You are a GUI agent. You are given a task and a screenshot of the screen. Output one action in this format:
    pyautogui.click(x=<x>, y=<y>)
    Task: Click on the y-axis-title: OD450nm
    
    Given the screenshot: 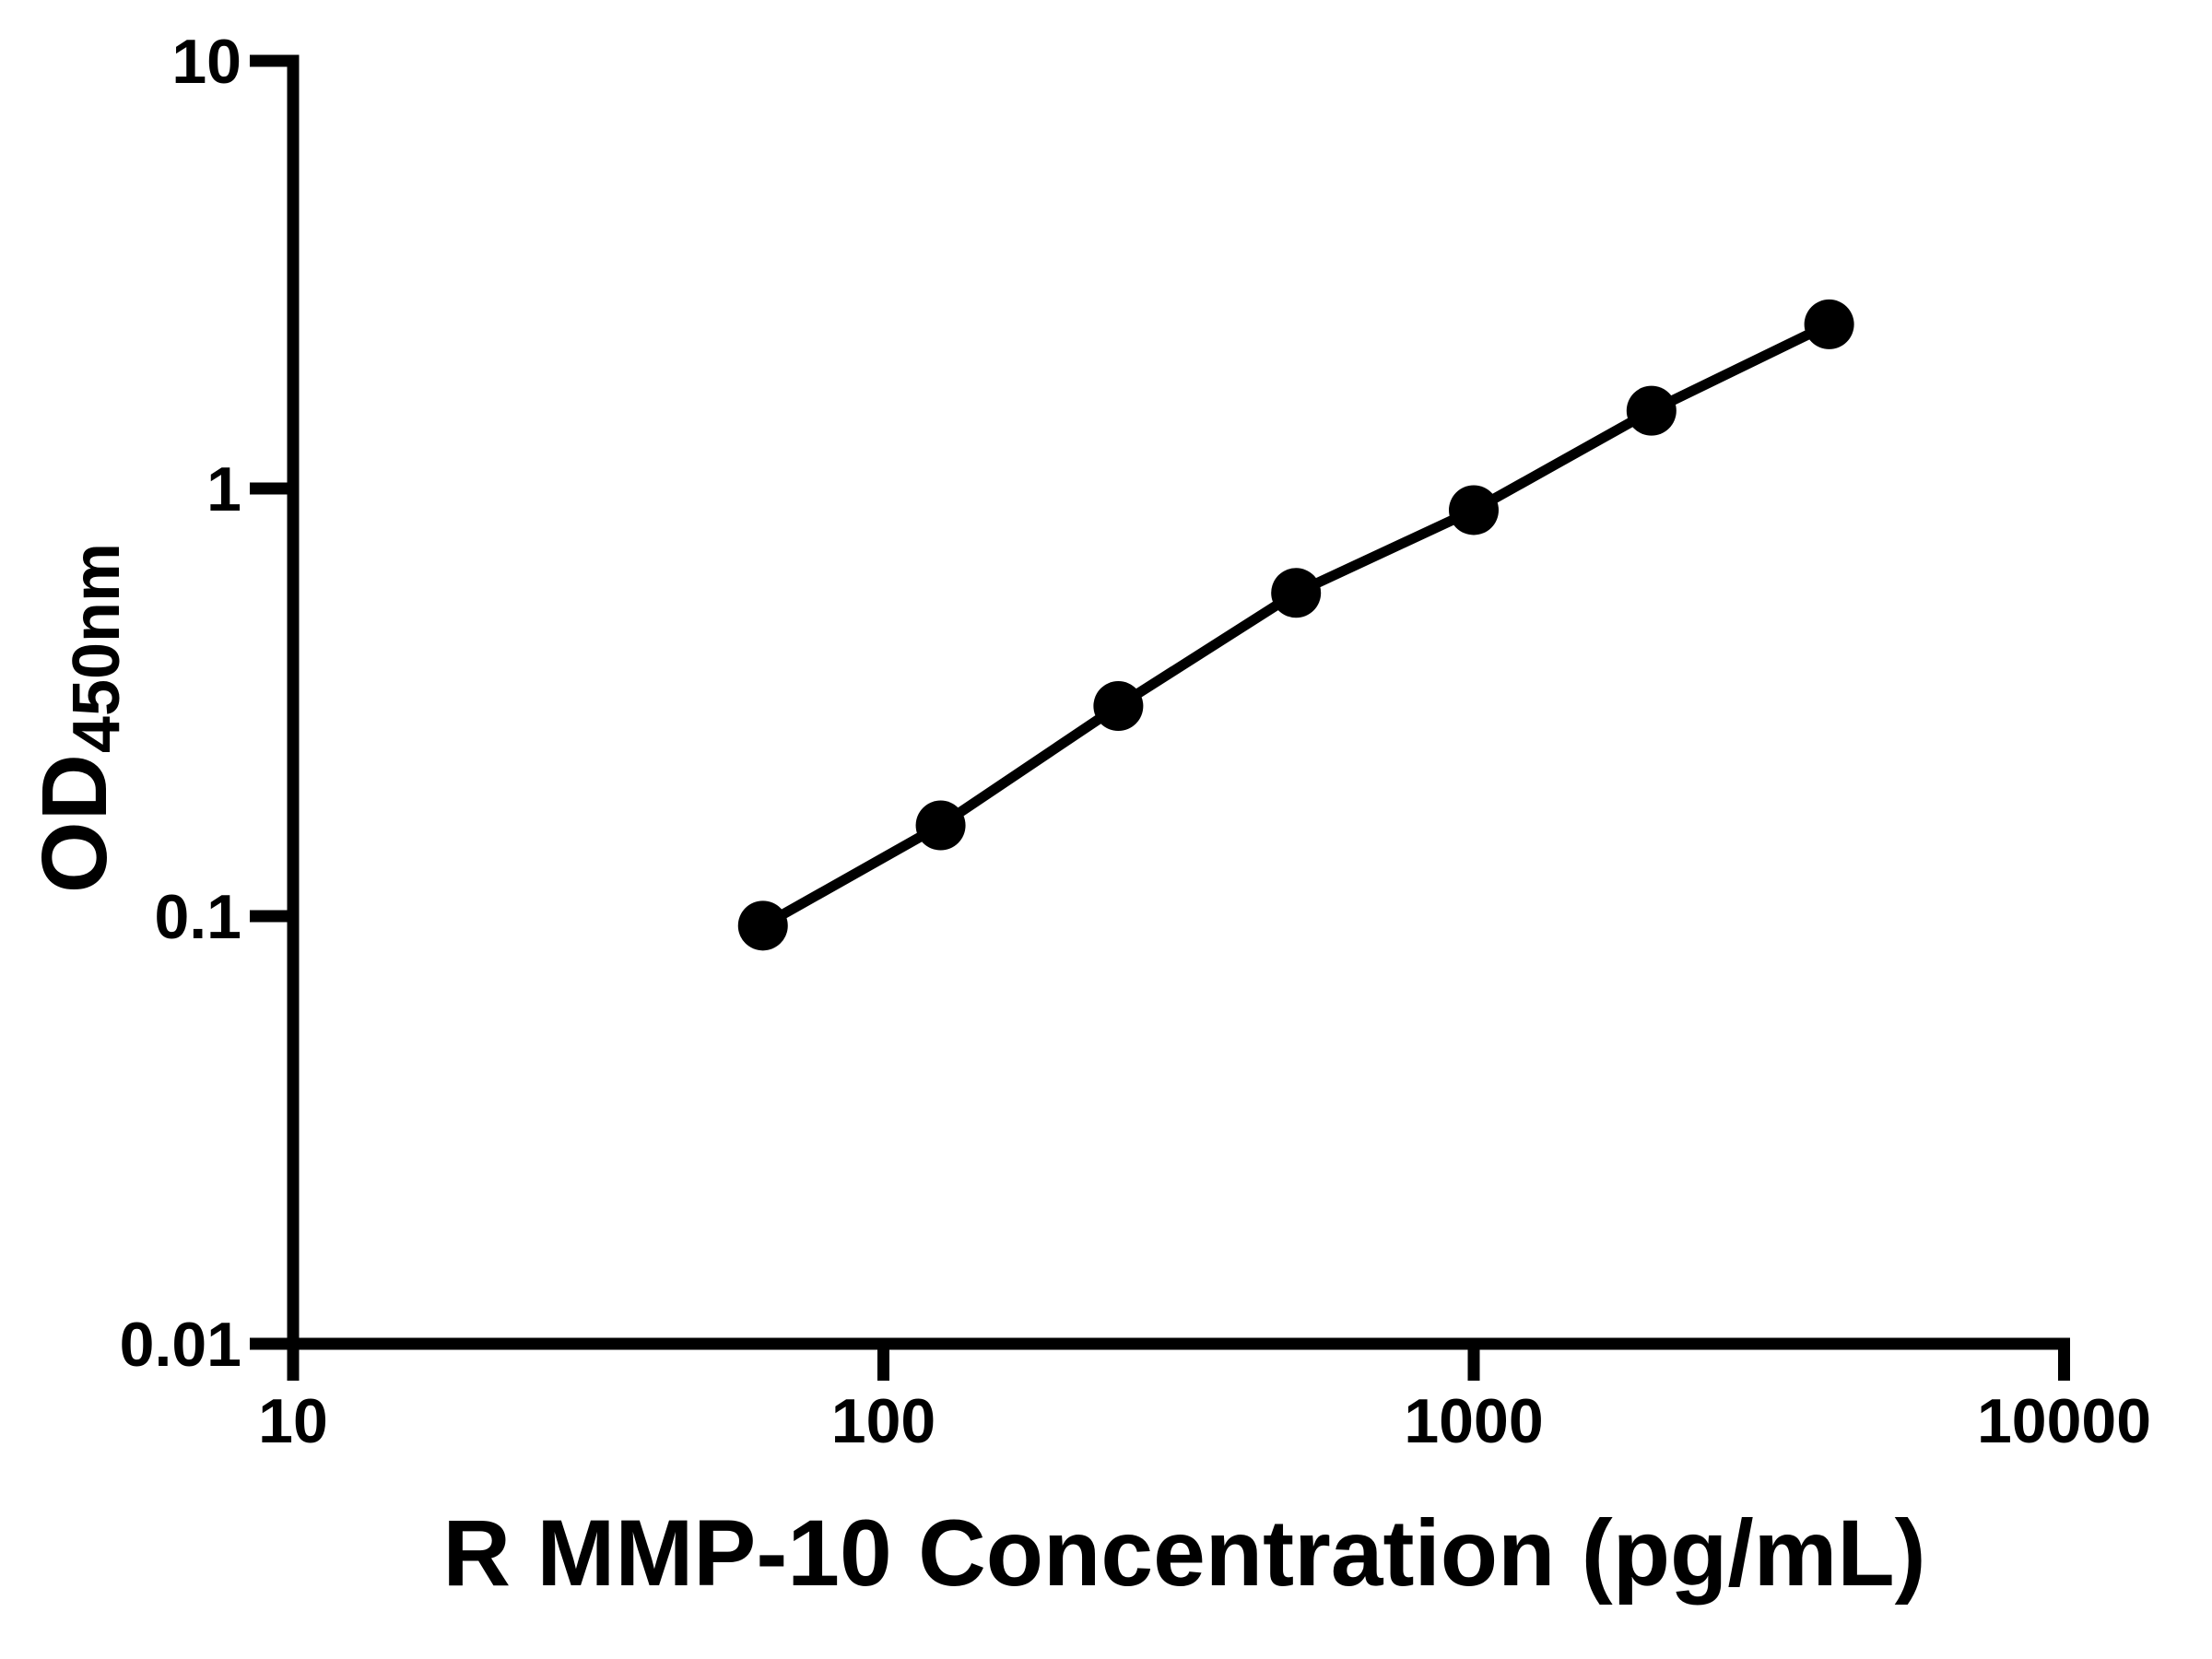 What is the action you would take?
    pyautogui.click(x=78, y=718)
    